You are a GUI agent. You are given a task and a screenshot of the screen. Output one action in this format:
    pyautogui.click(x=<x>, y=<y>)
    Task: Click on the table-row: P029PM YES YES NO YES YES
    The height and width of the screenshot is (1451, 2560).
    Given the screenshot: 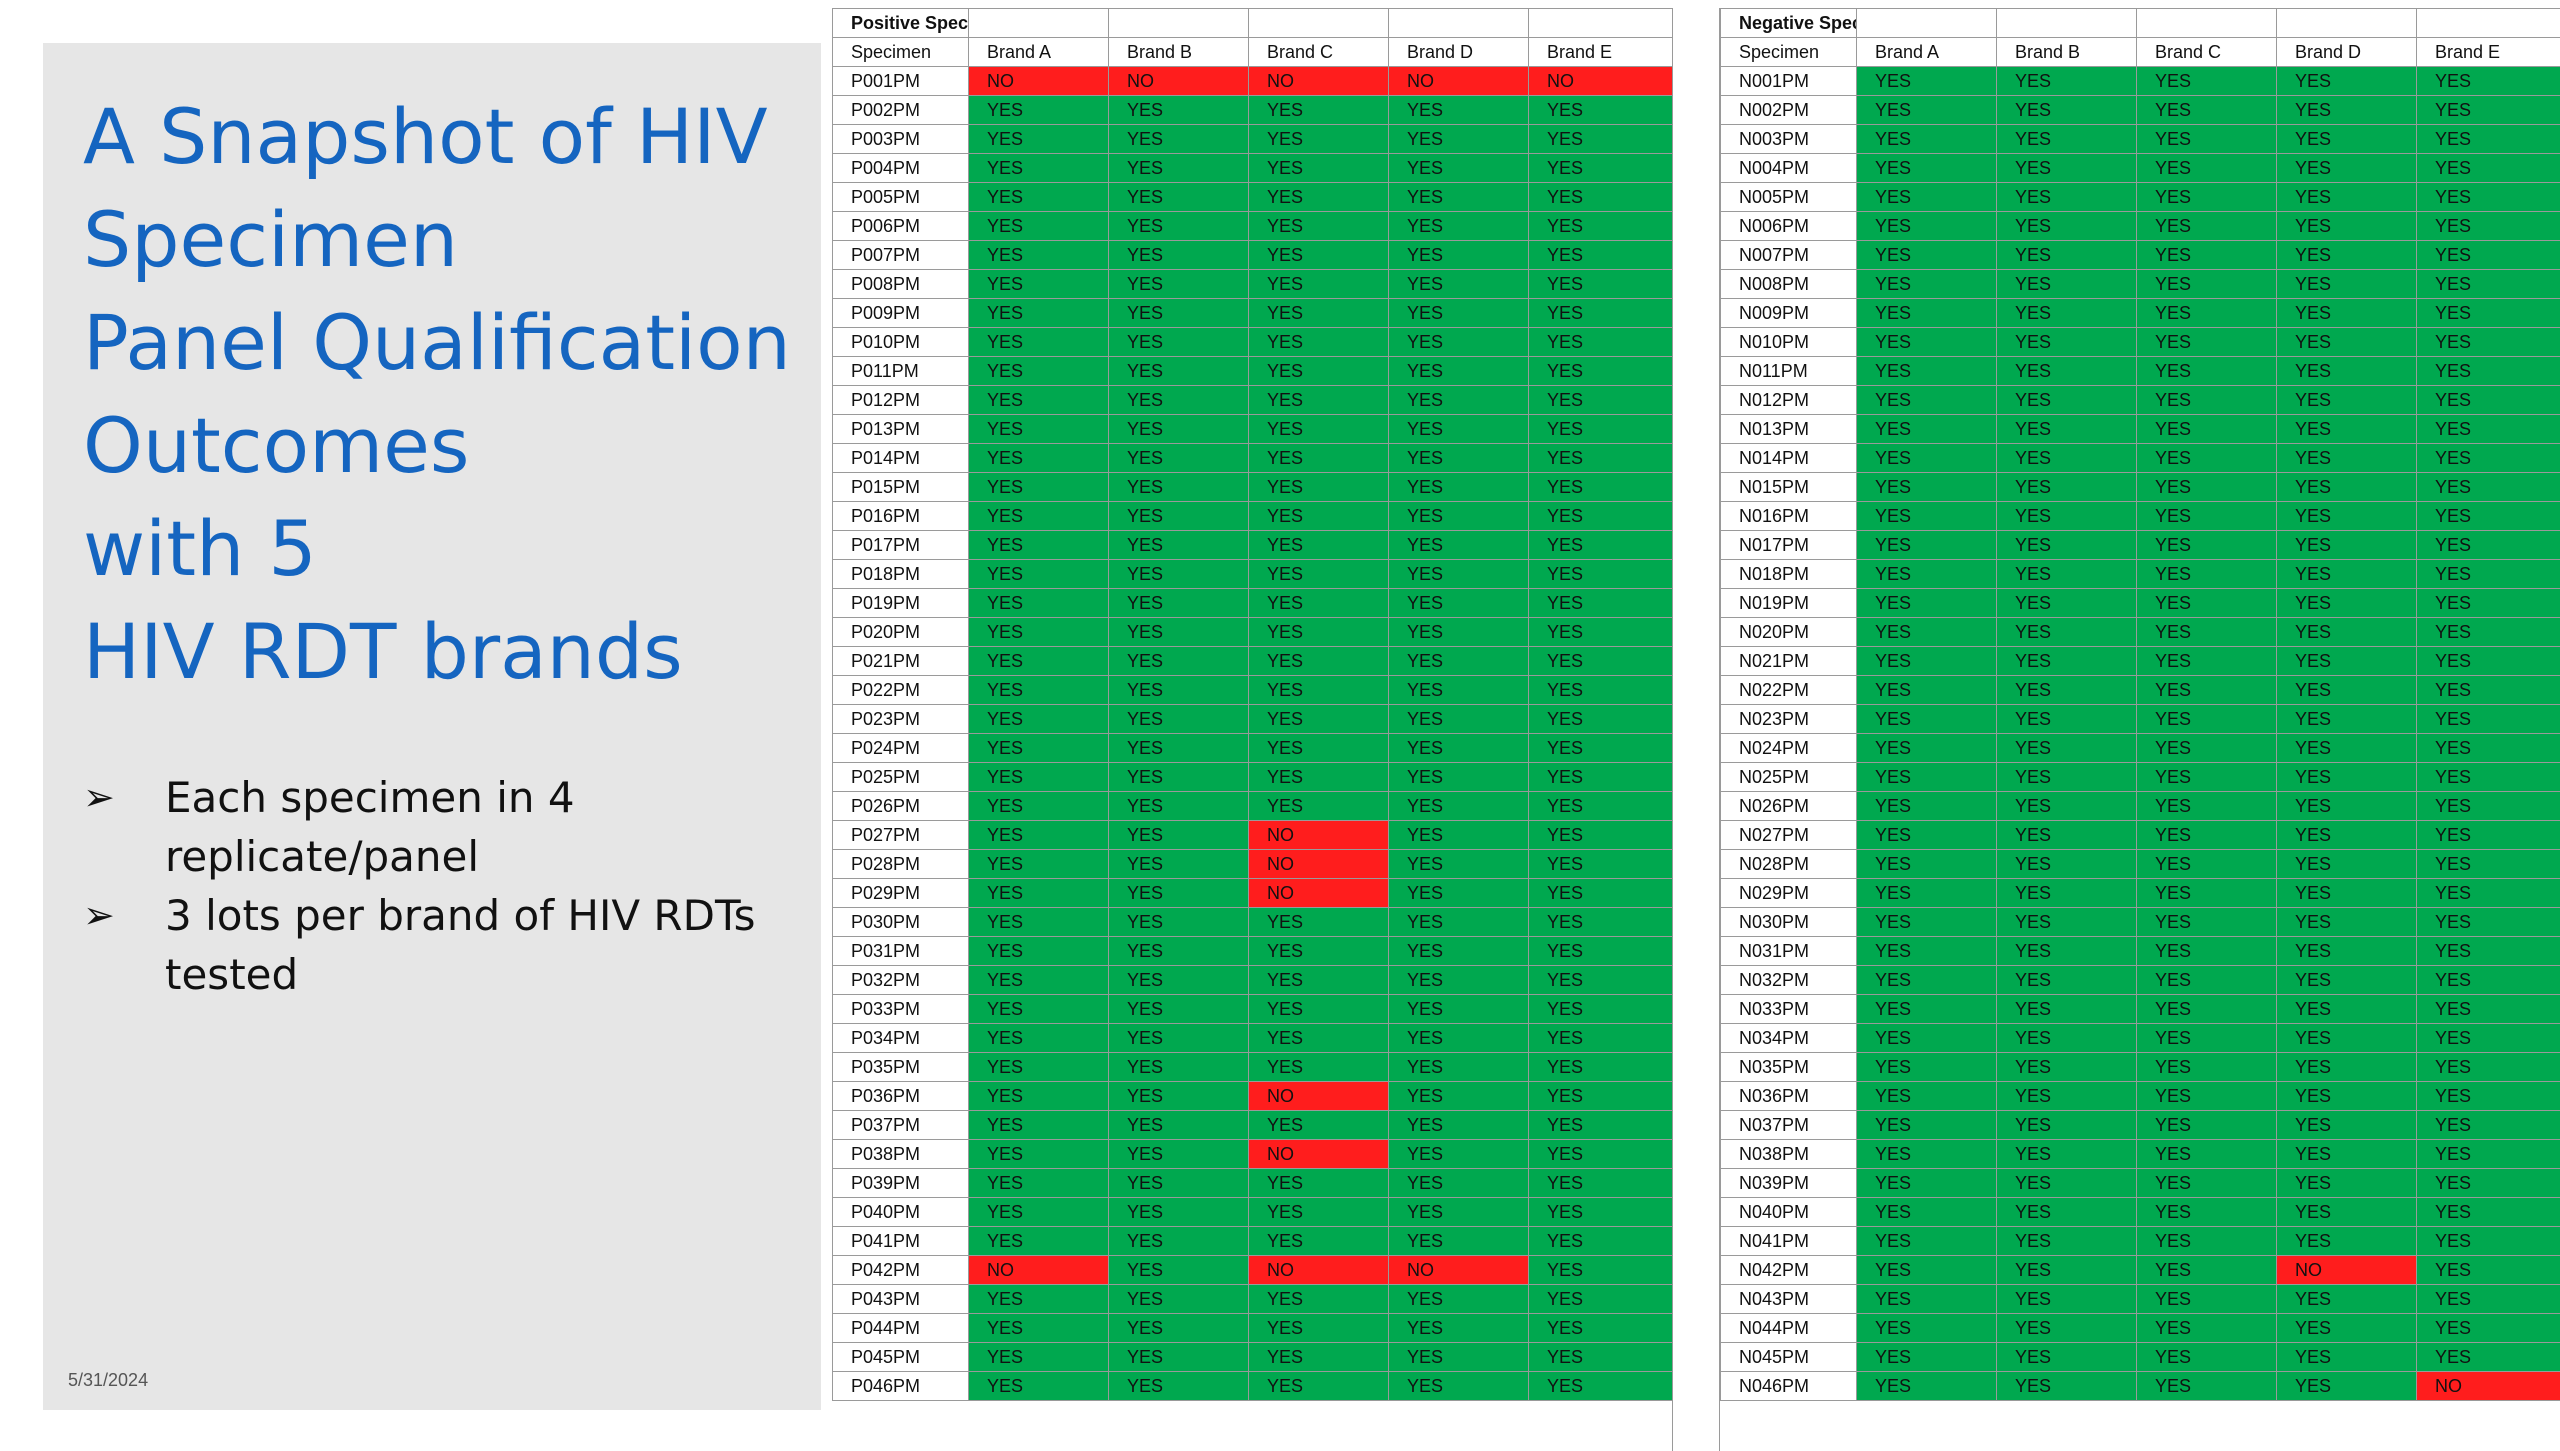 What is the action you would take?
    pyautogui.click(x=1252, y=893)
    